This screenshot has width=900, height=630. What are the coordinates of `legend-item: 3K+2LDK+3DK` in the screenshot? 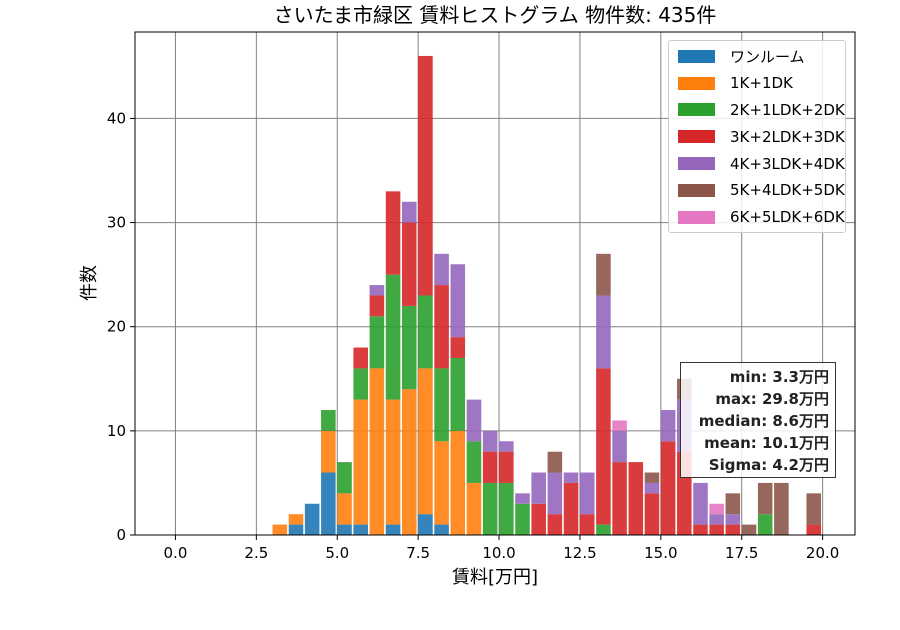 It's located at (757, 136).